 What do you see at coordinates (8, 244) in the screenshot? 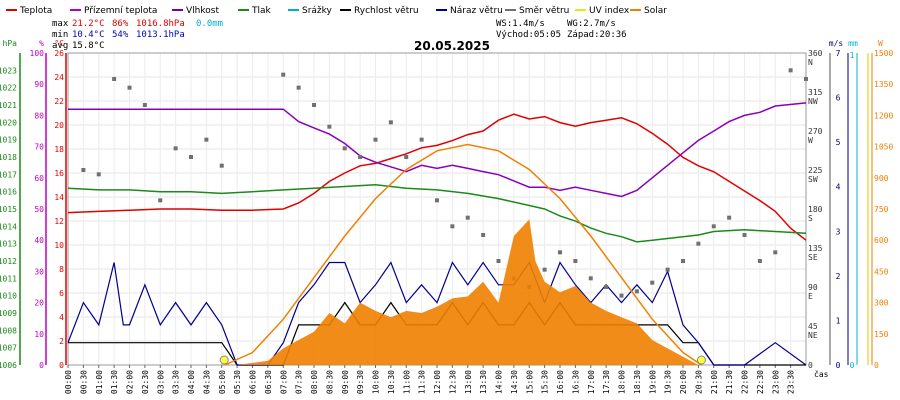
I see `pressure-tick-label: 1013` at bounding box center [8, 244].